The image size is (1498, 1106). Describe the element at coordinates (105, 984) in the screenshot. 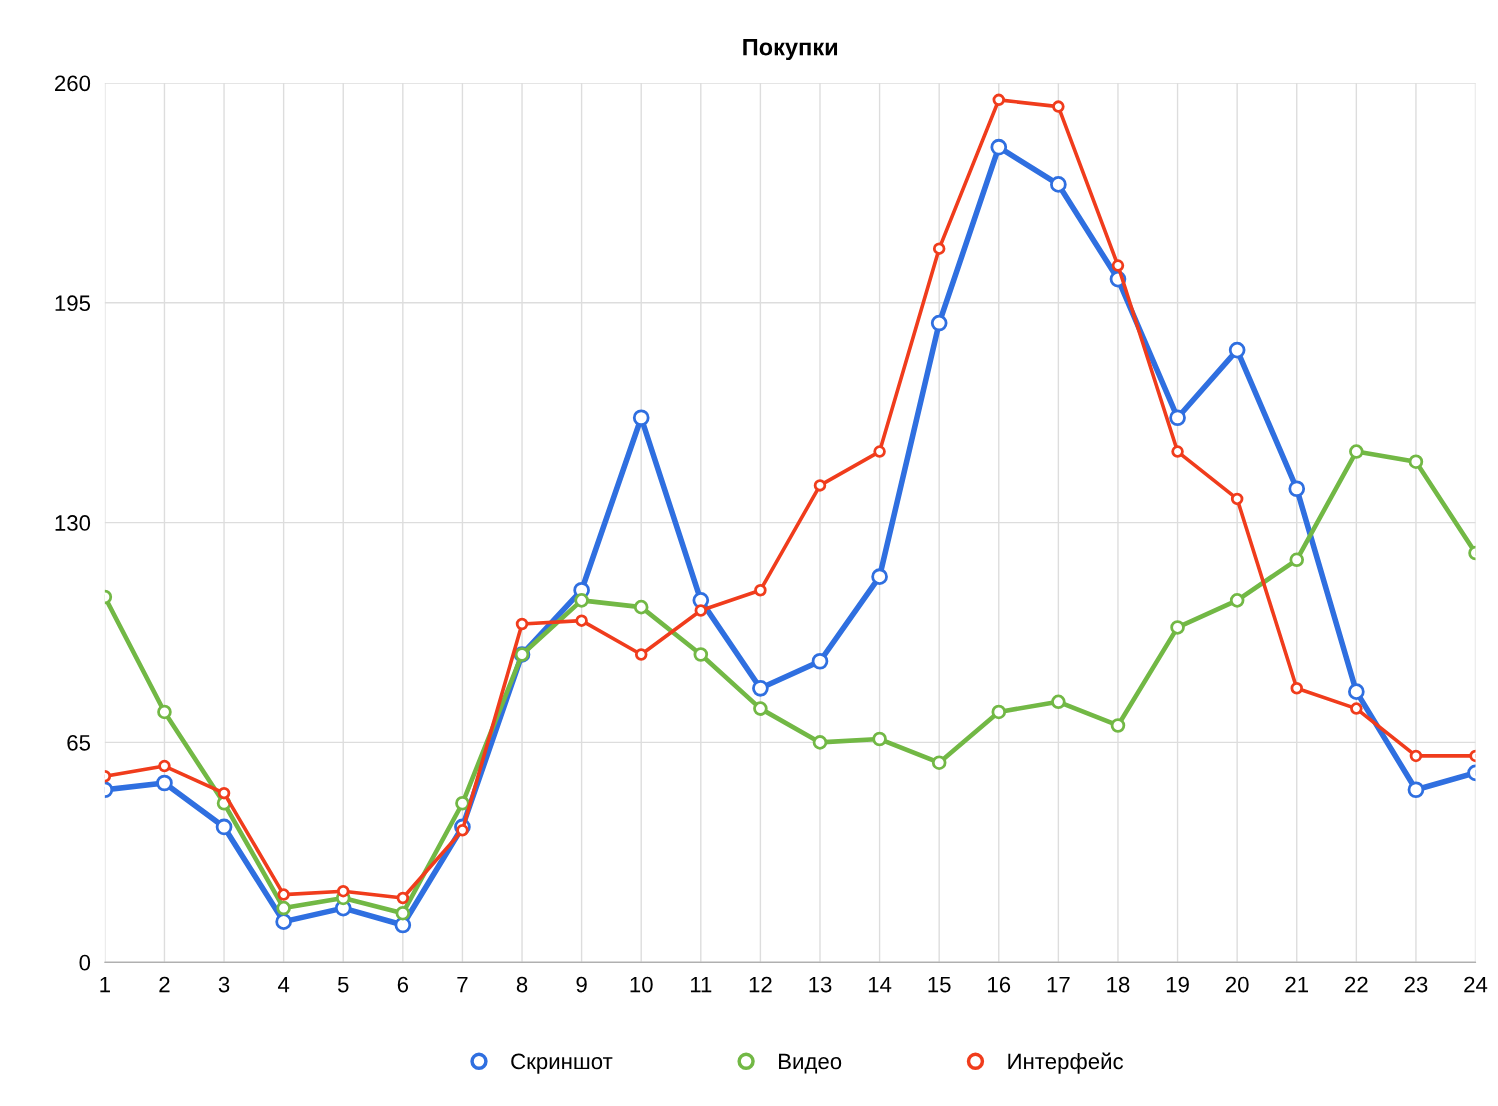

I see `x-tick-label: 1` at that location.